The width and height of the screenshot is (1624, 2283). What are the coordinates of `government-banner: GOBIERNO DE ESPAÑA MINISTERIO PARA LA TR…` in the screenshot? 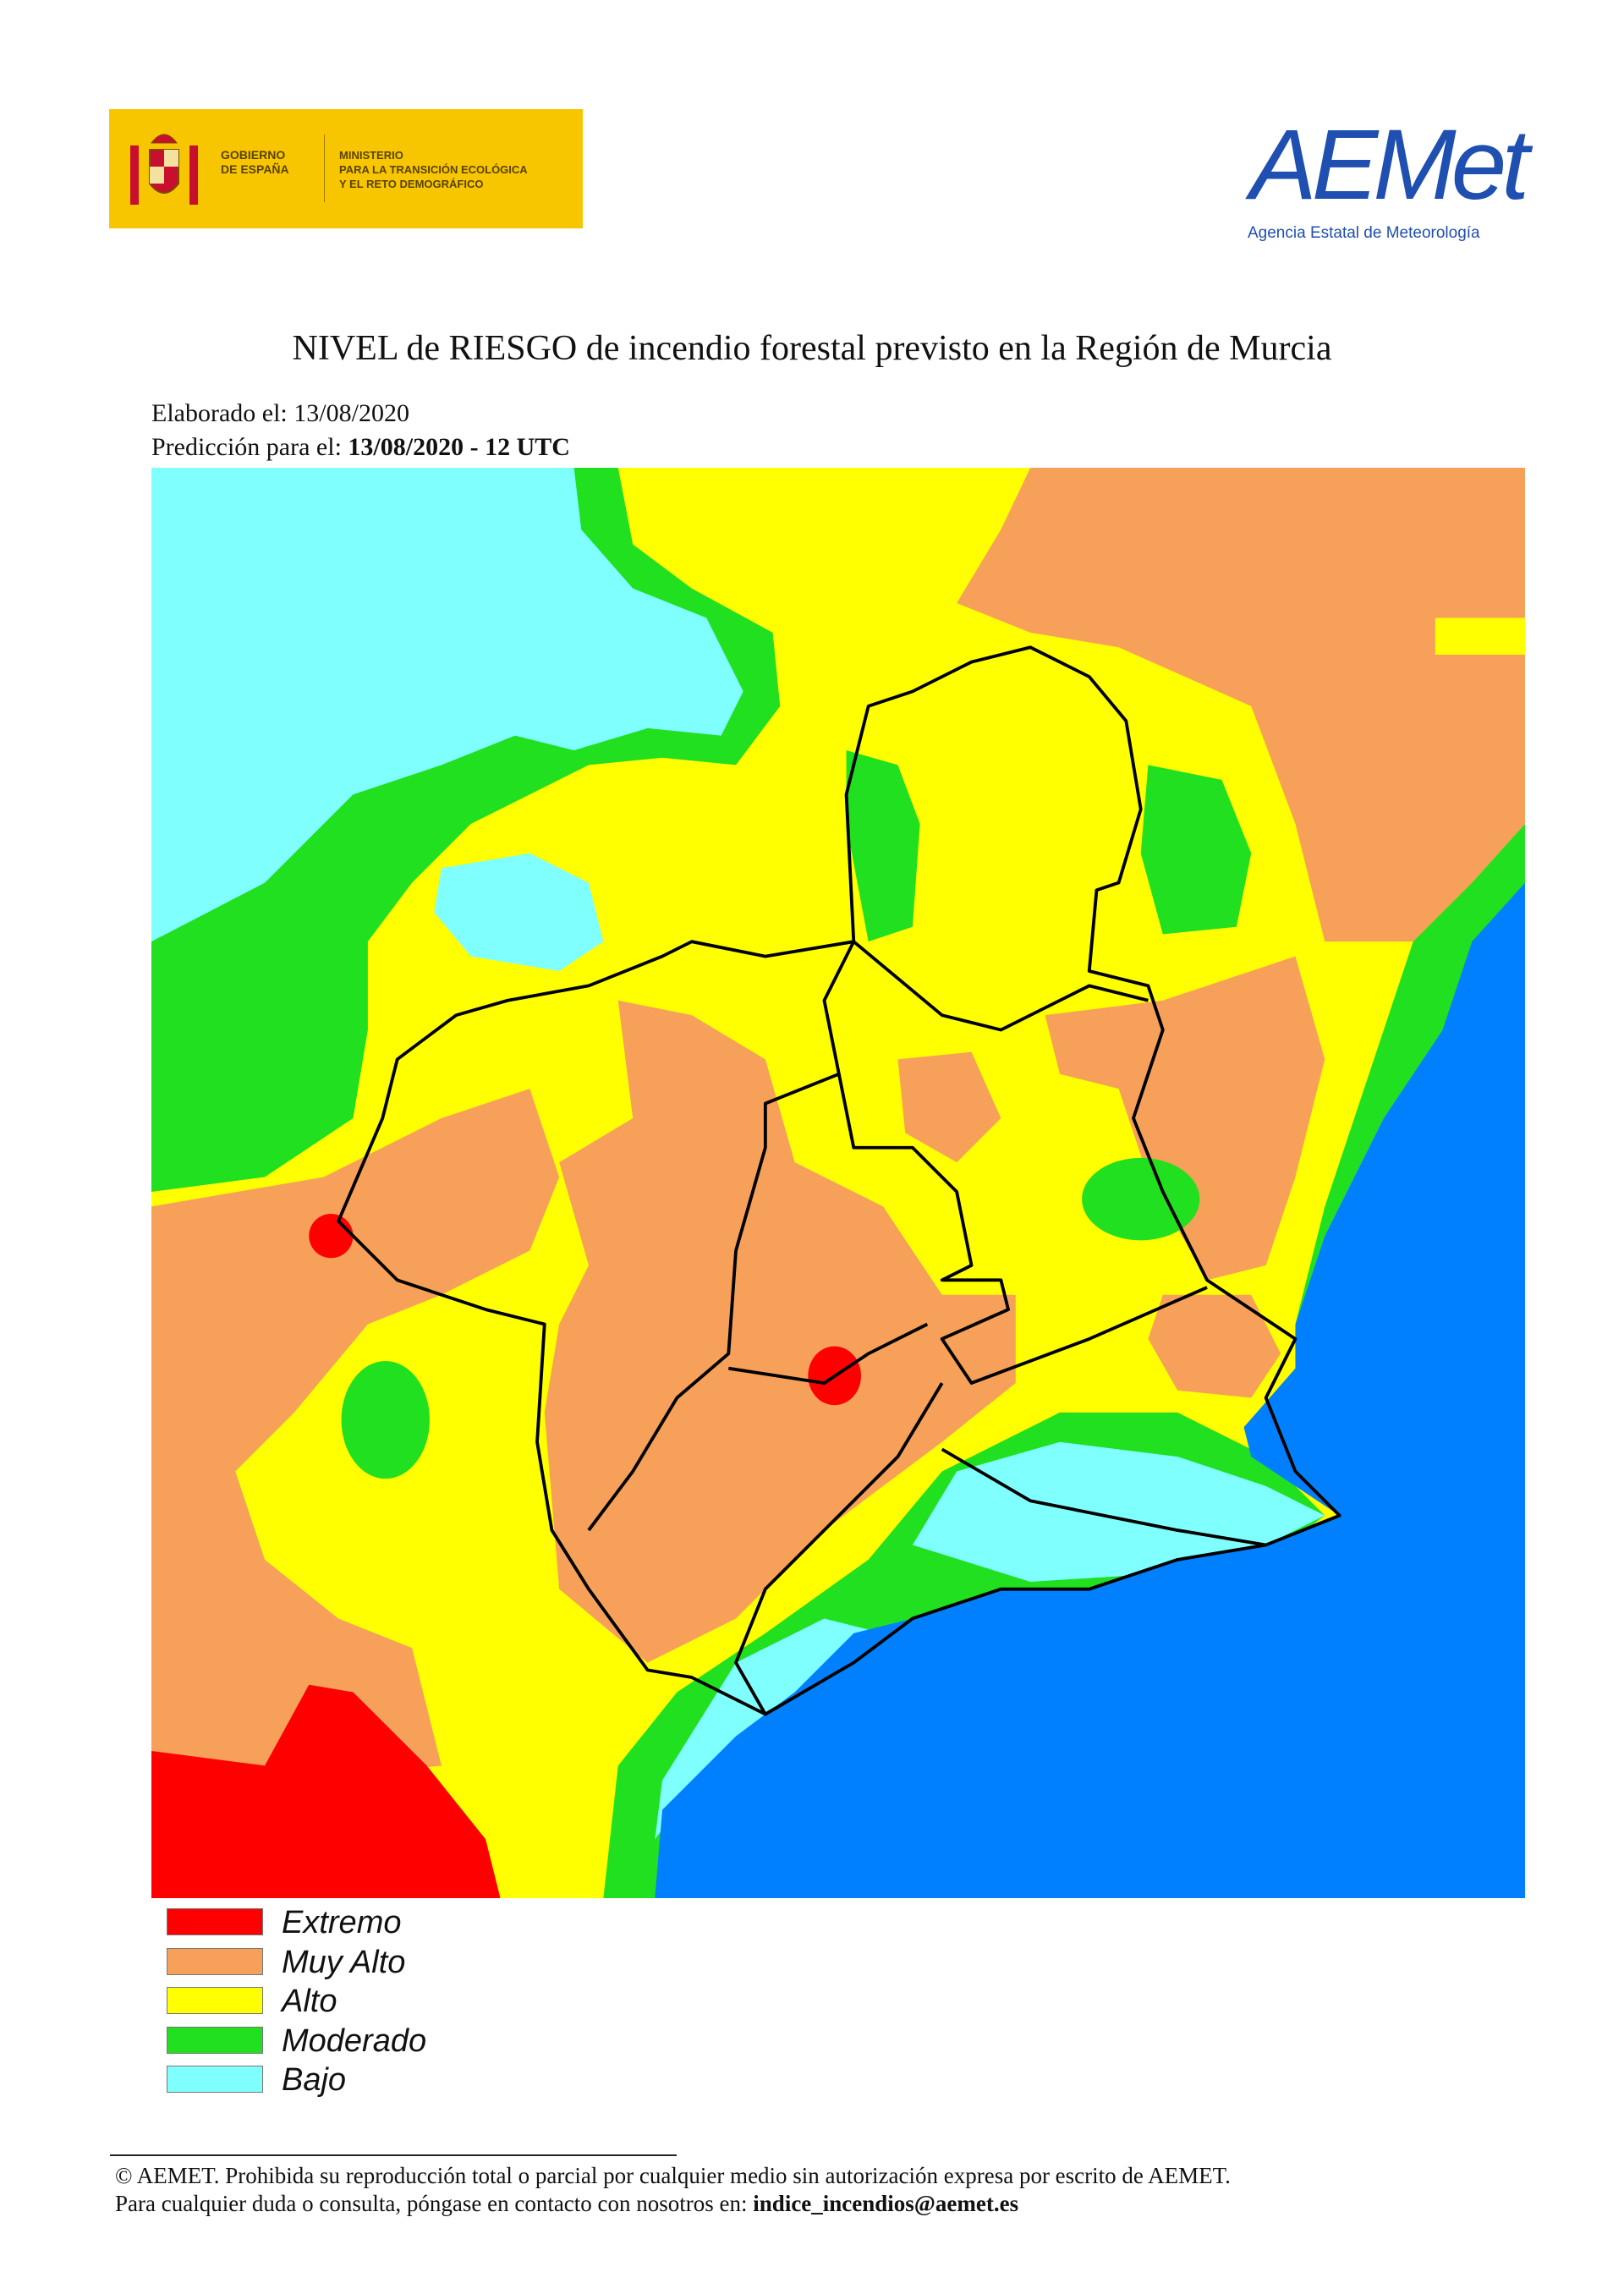 It's located at (346, 168).